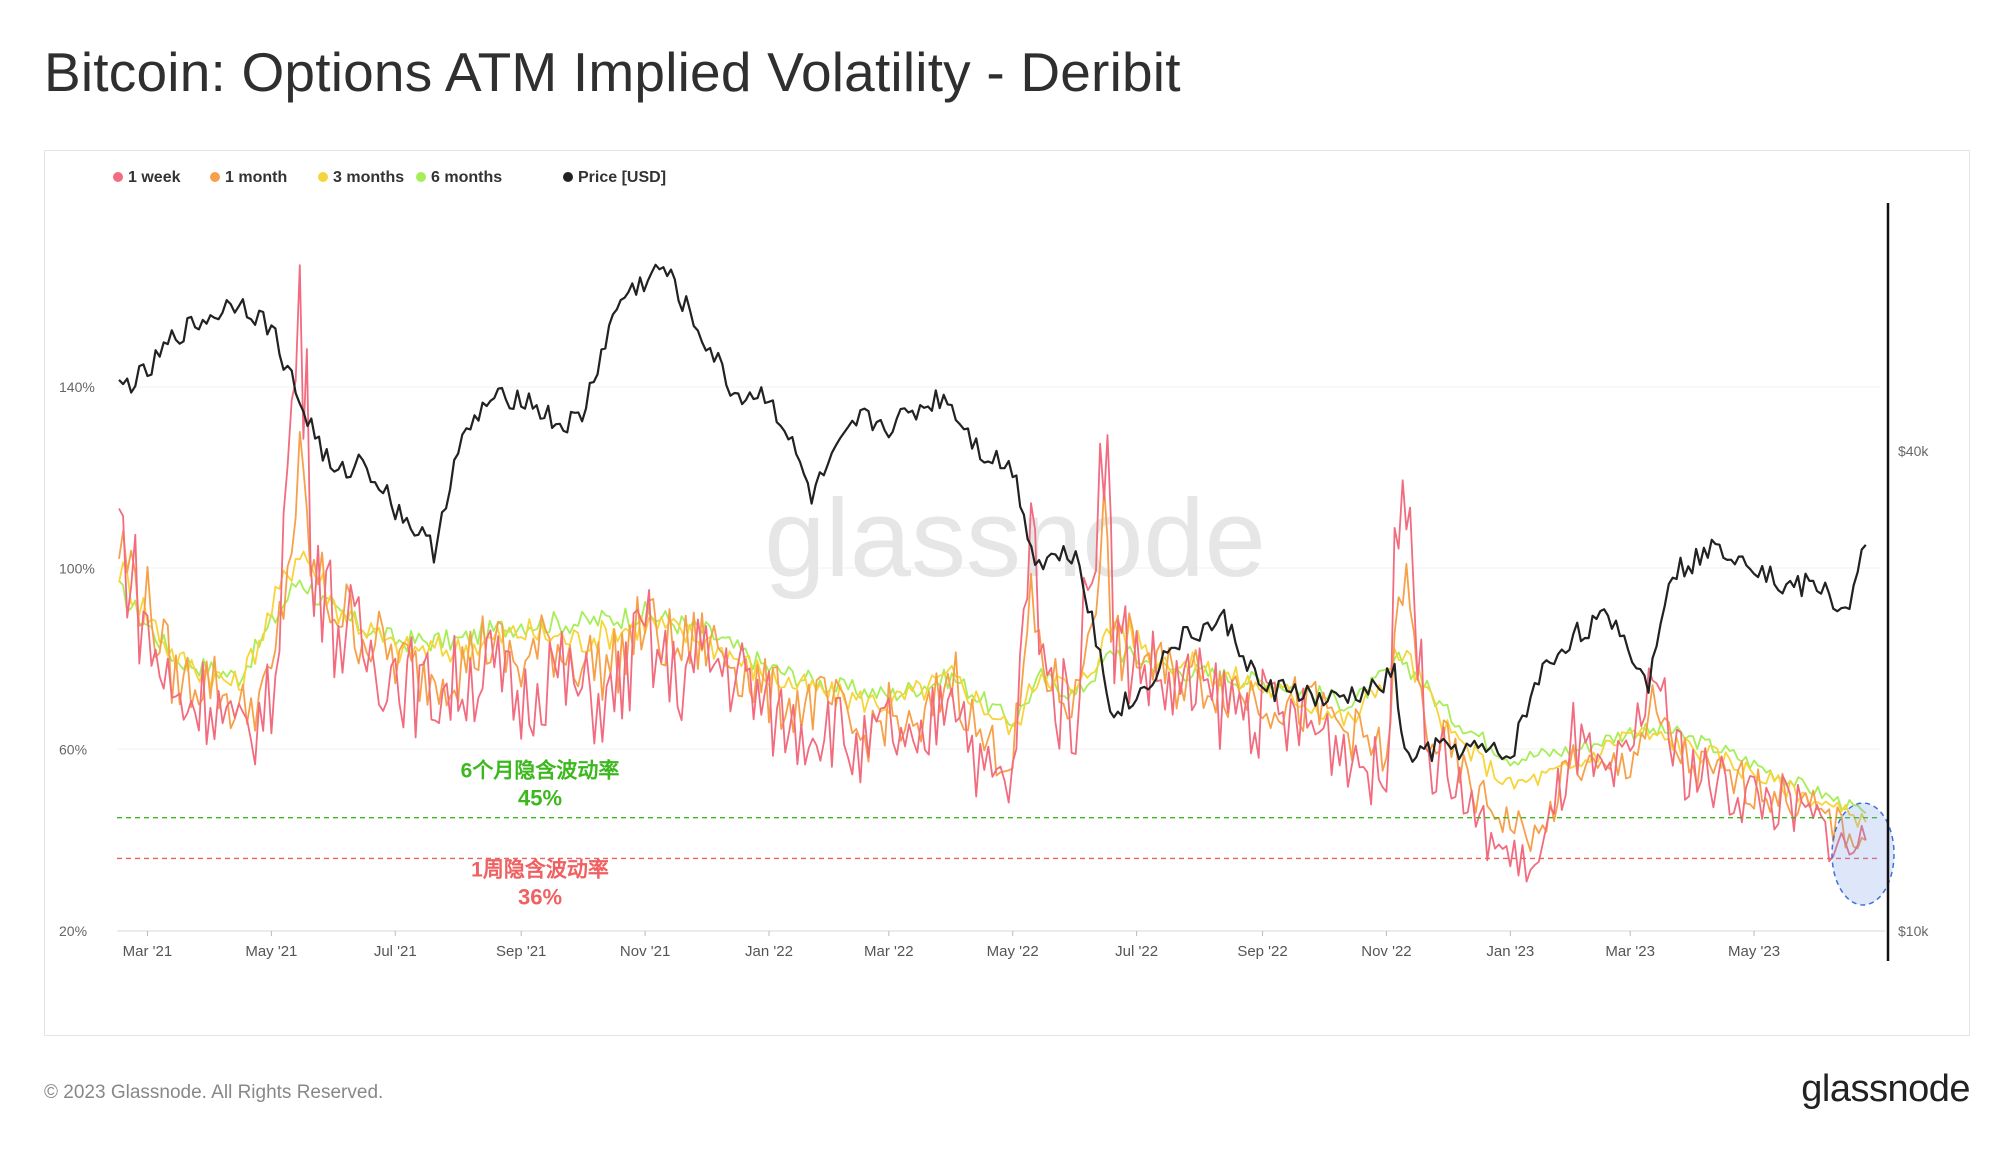 The width and height of the screenshot is (2000, 1152). What do you see at coordinates (540, 896) in the screenshot?
I see `reference-value: 36%` at bounding box center [540, 896].